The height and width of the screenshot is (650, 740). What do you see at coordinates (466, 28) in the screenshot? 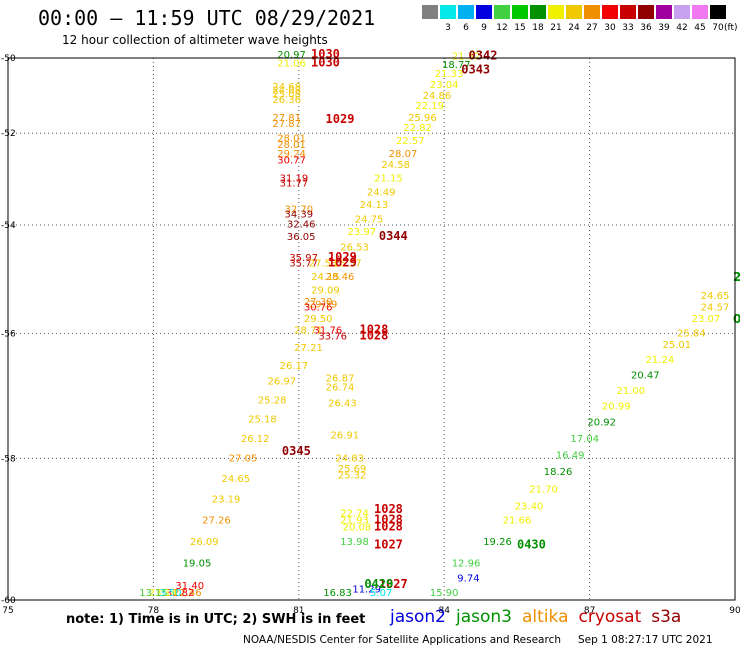
I see `scale-label: 6` at bounding box center [466, 28].